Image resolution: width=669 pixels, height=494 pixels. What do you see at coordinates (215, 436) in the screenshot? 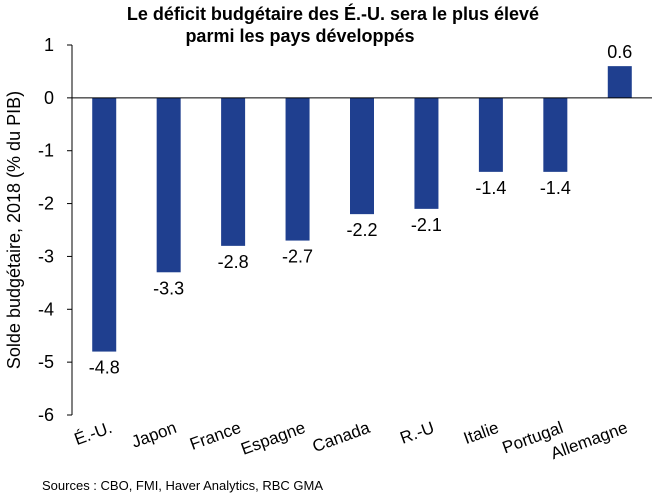
I see `category-label: France` at bounding box center [215, 436].